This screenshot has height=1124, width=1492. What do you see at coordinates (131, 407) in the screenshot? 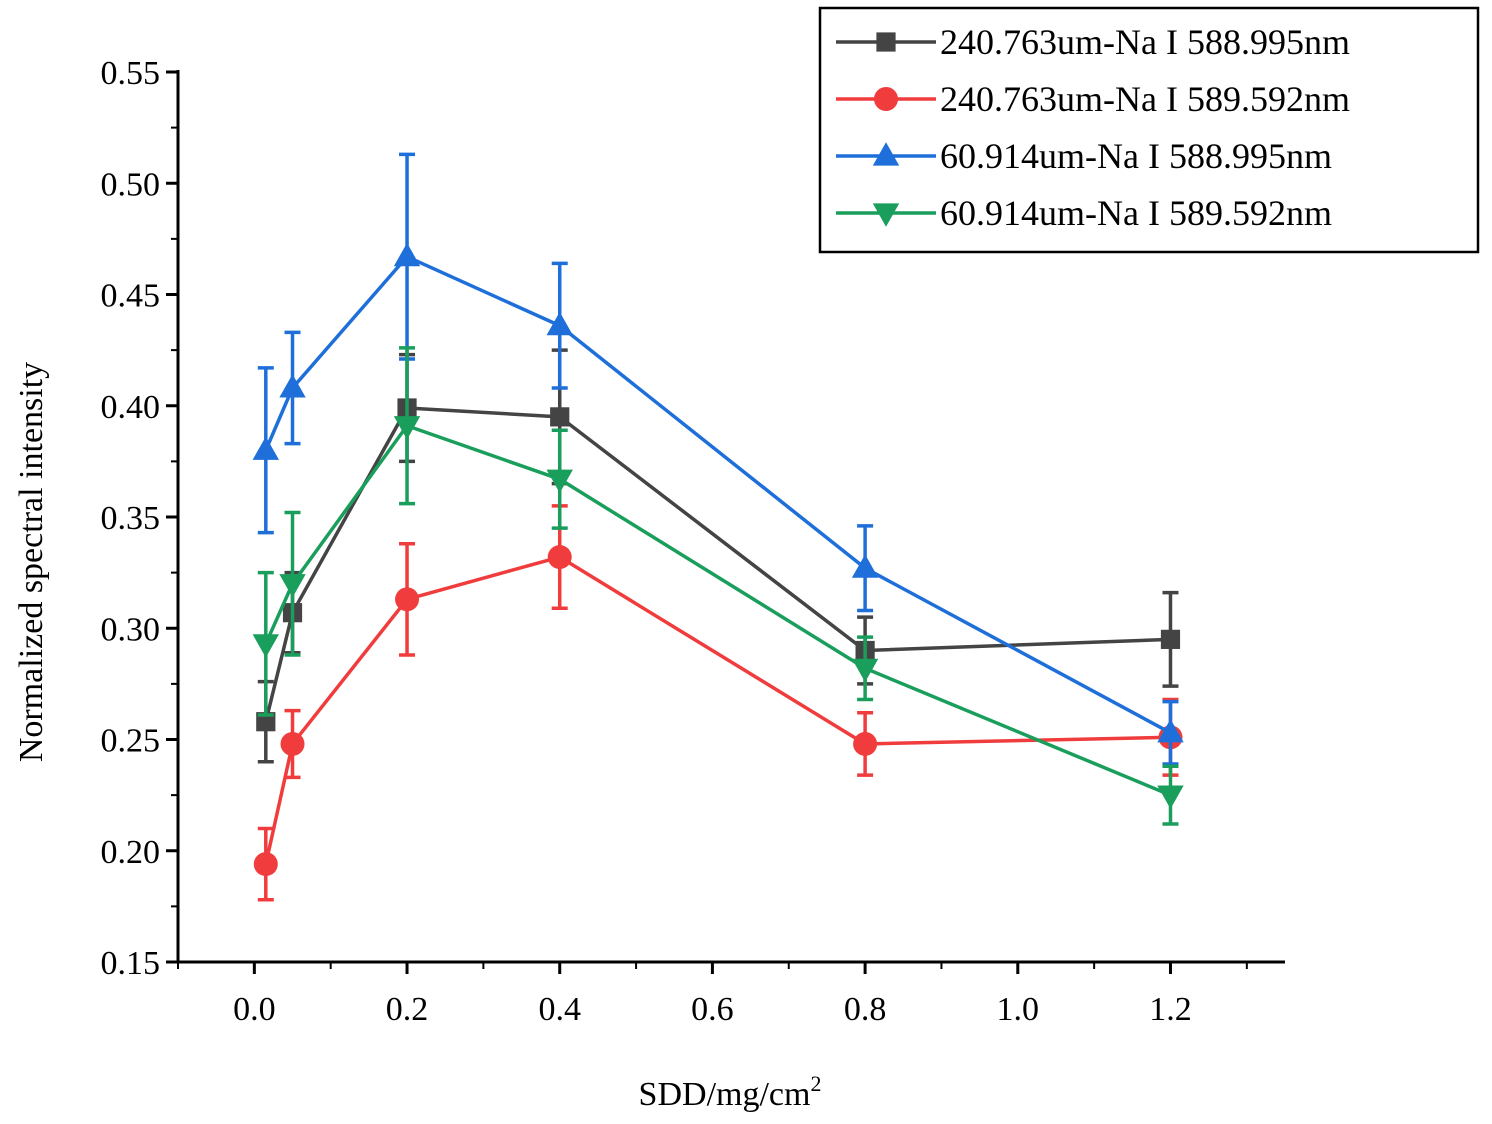
I see `y-tick-label: 0.40` at bounding box center [131, 407].